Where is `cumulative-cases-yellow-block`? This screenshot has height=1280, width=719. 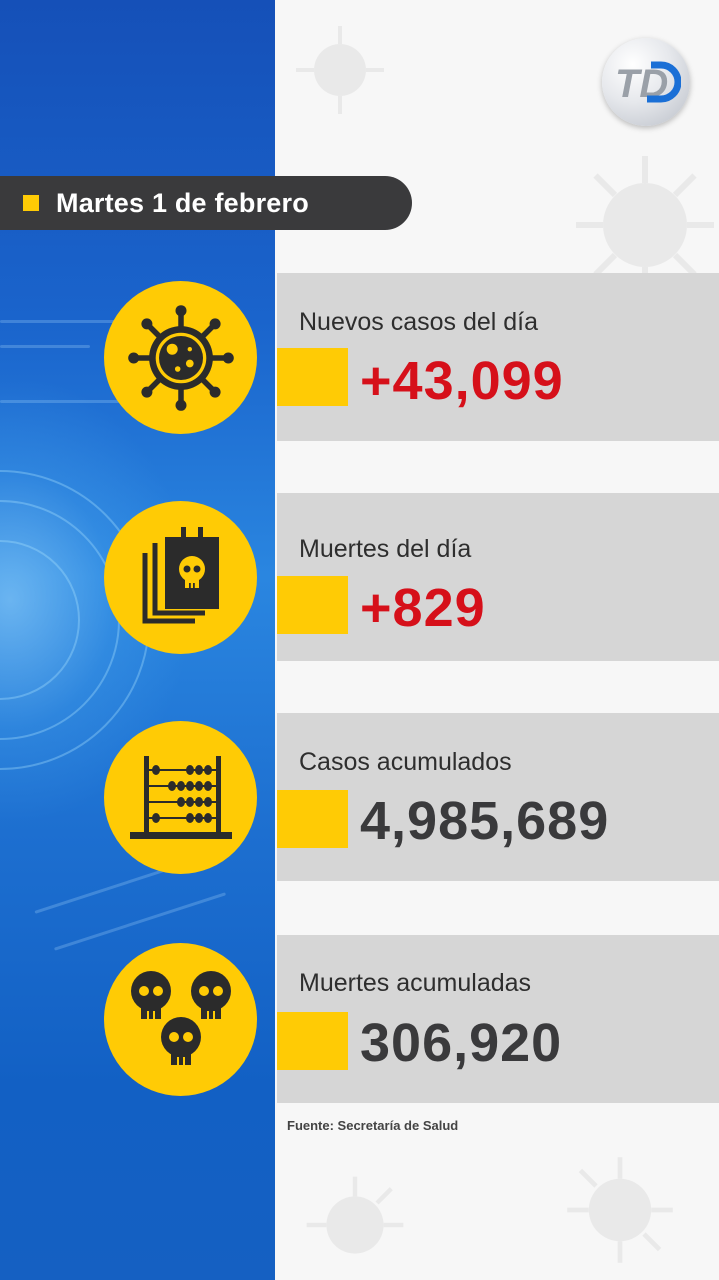 cumulative-cases-yellow-block is located at coordinates (312, 819).